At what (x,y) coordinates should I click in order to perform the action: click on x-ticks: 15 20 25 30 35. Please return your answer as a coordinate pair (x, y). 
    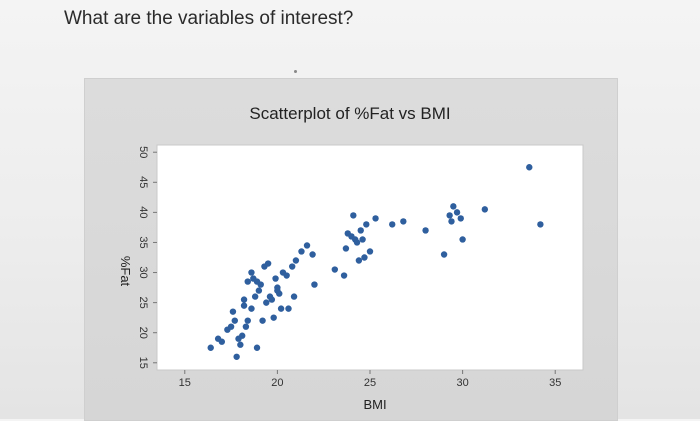
    Looking at the image, I should click on (370, 379).